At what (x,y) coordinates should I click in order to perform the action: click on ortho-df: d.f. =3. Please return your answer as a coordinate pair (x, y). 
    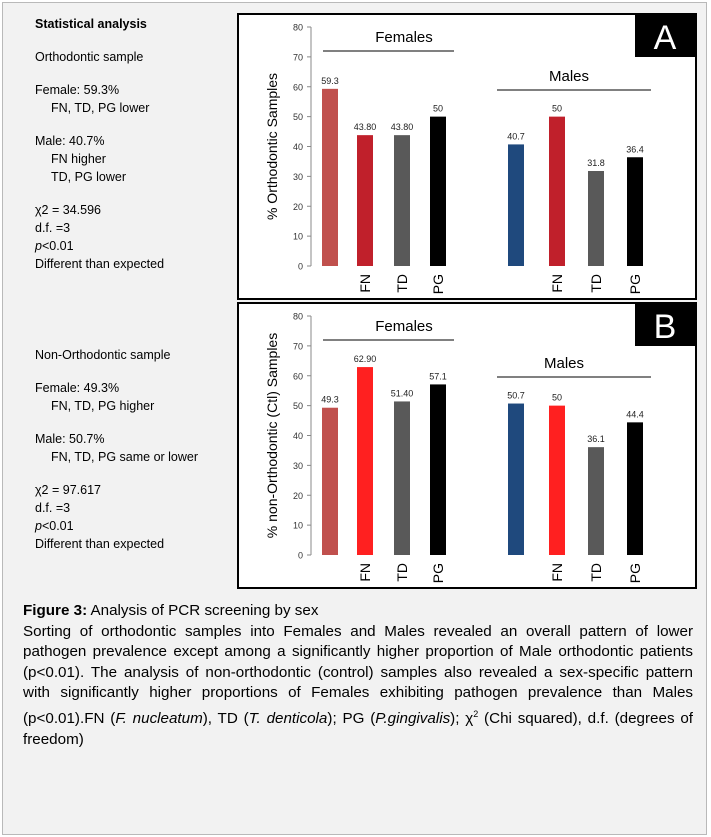
    Looking at the image, I should click on (53, 228).